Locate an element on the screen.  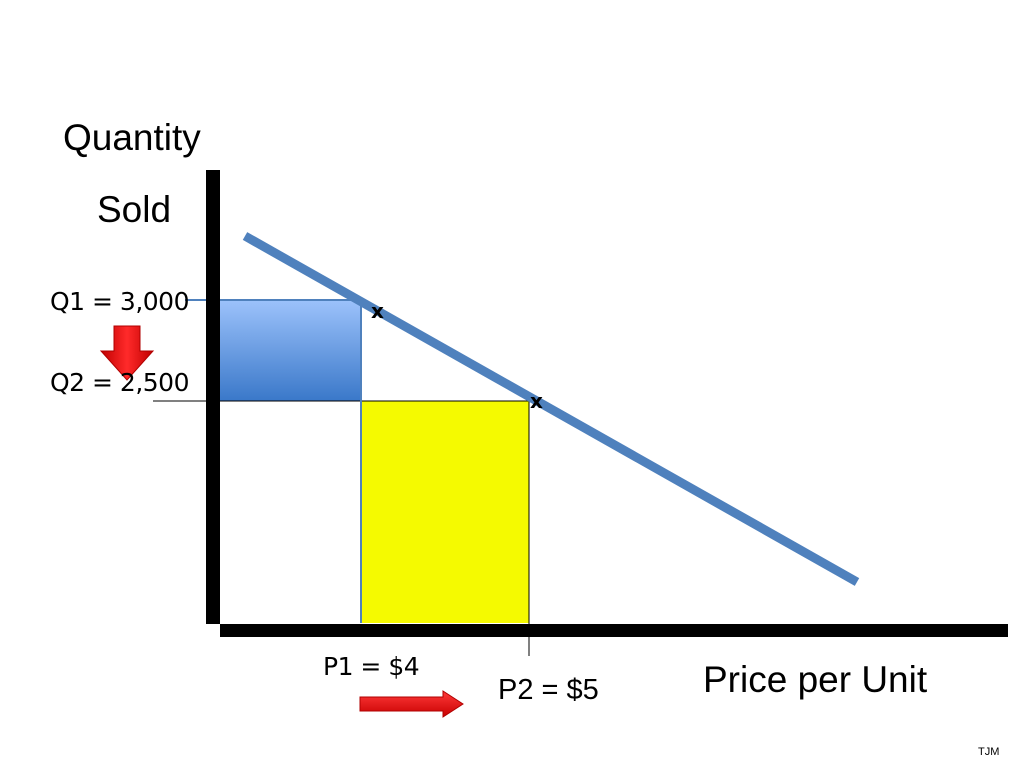
p2-label: P2 = $5 is located at coordinates (548, 690).